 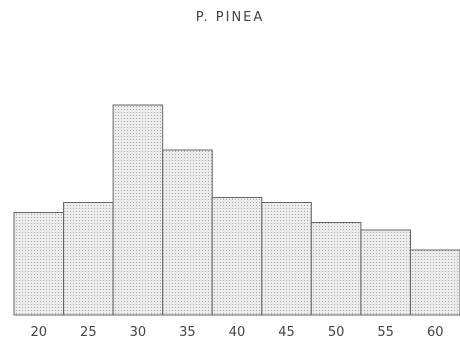 What do you see at coordinates (385, 332) in the screenshot?
I see `x-tick-label-55: 55` at bounding box center [385, 332].